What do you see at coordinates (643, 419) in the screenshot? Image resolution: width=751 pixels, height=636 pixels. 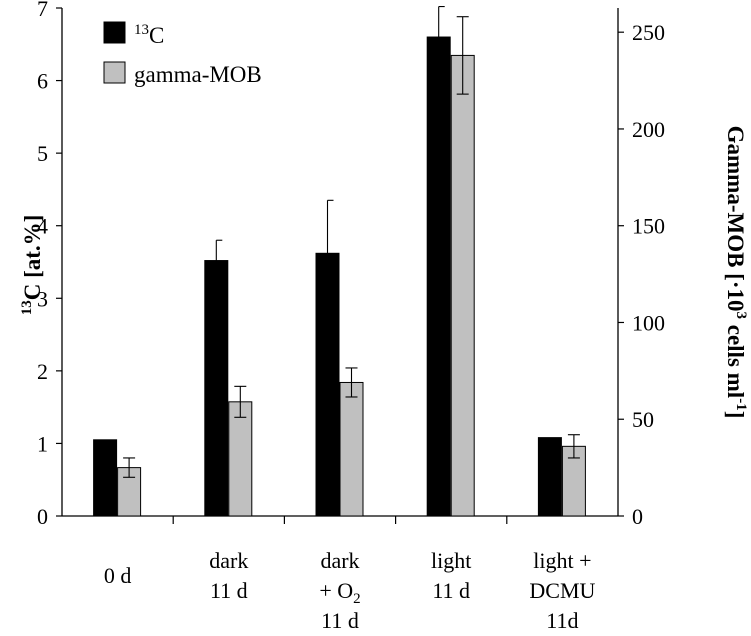 I see `right-tick-label: 50` at bounding box center [643, 419].